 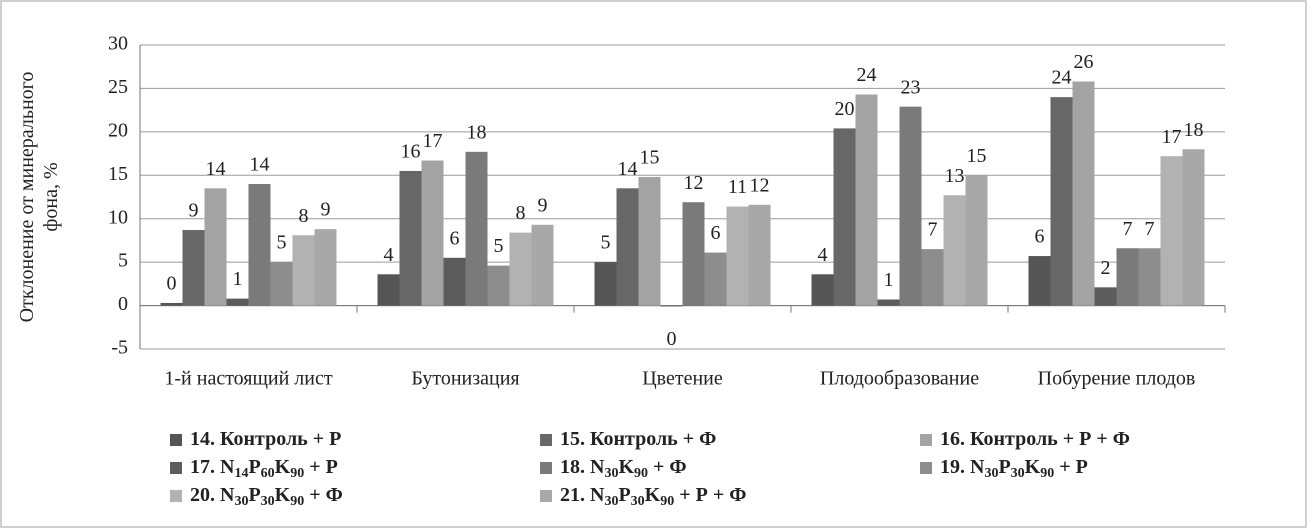 What do you see at coordinates (1014, 469) in the screenshot?
I see `legend-label: 19. N30P30K90 + Р` at bounding box center [1014, 469].